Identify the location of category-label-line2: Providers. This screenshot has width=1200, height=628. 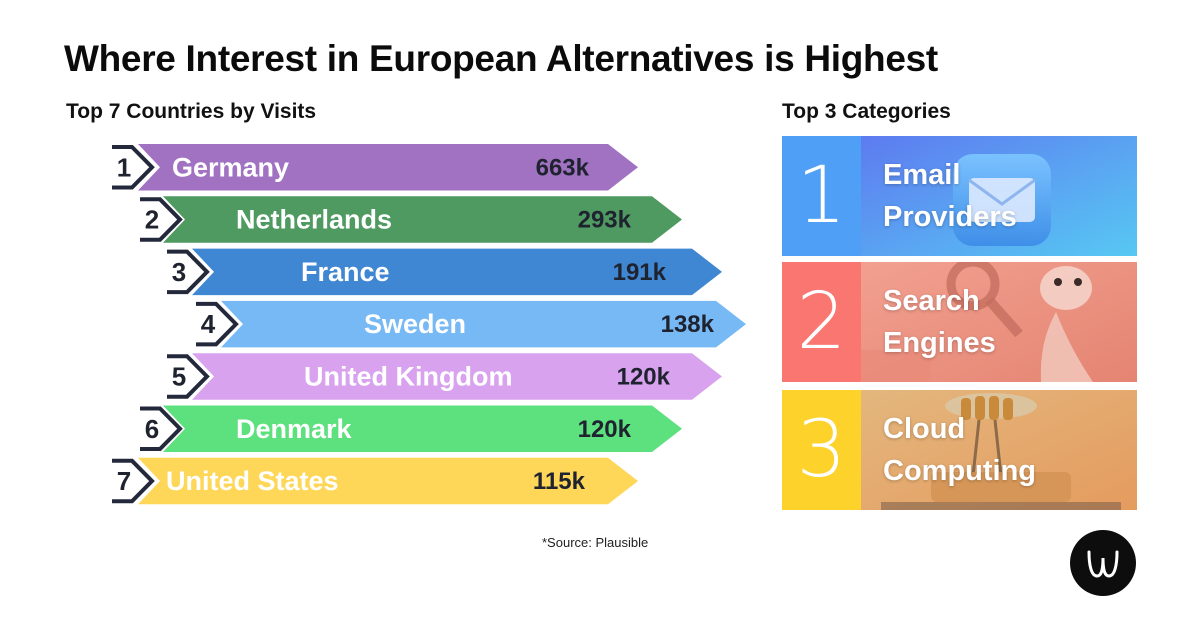
(950, 217).